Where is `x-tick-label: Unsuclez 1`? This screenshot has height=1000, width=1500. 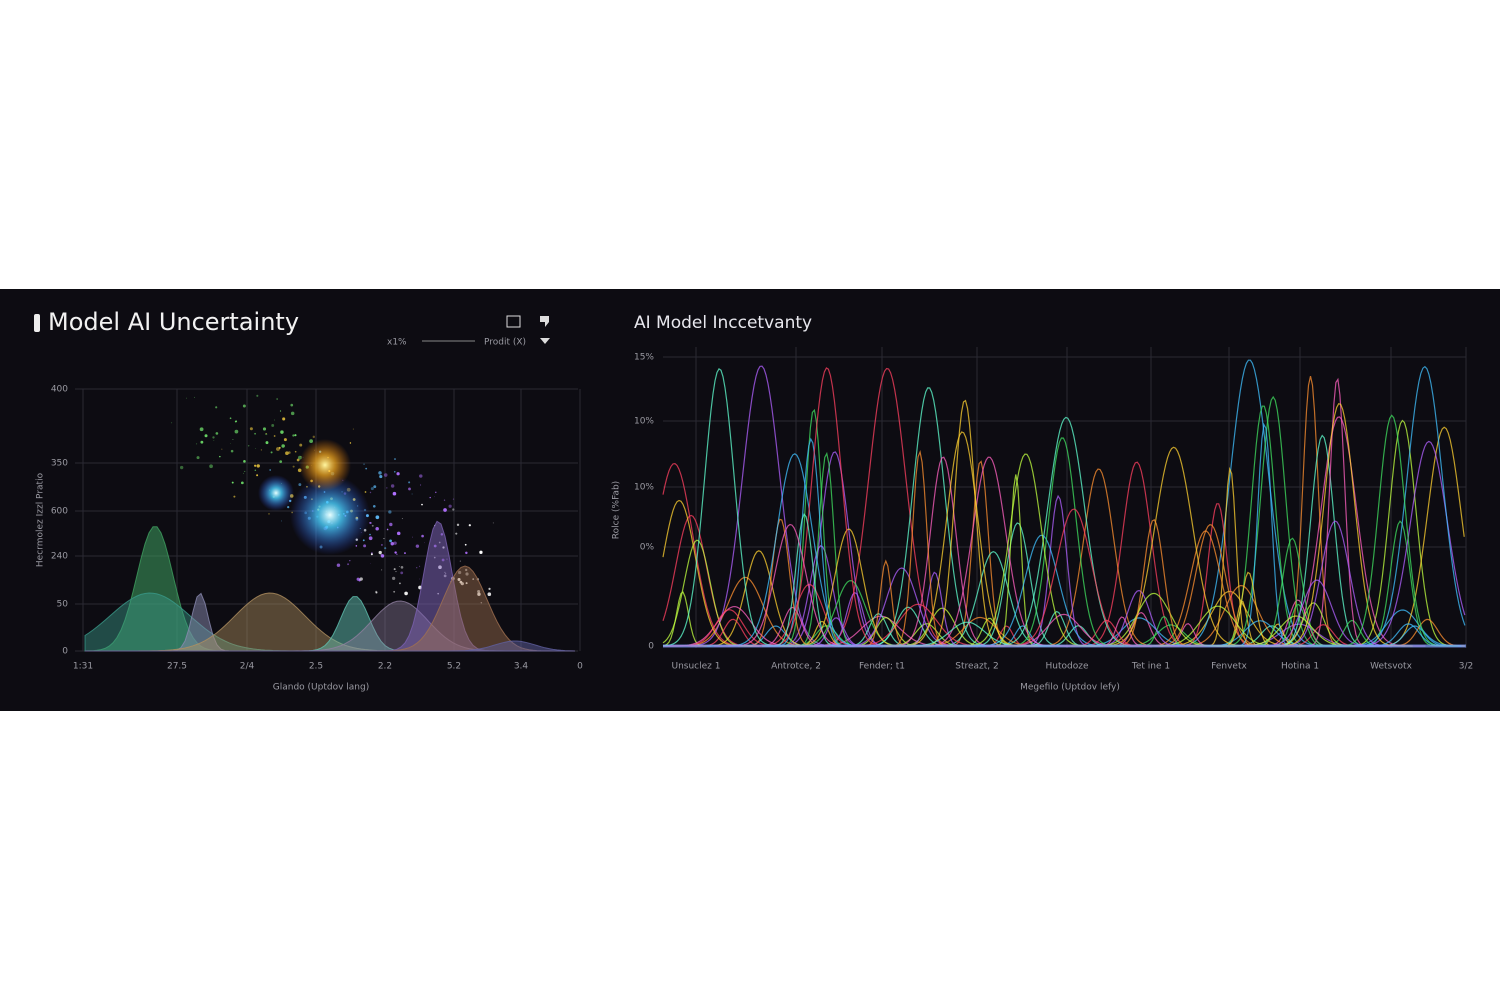 x-tick-label: Unsuclez 1 is located at coordinates (696, 667).